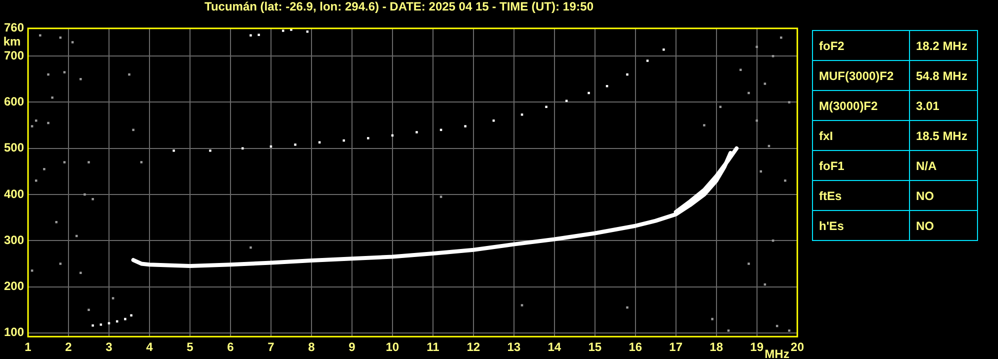 This screenshot has height=359, width=998. What do you see at coordinates (944, 135) in the screenshot?
I see `text: 18.5 MHz` at bounding box center [944, 135].